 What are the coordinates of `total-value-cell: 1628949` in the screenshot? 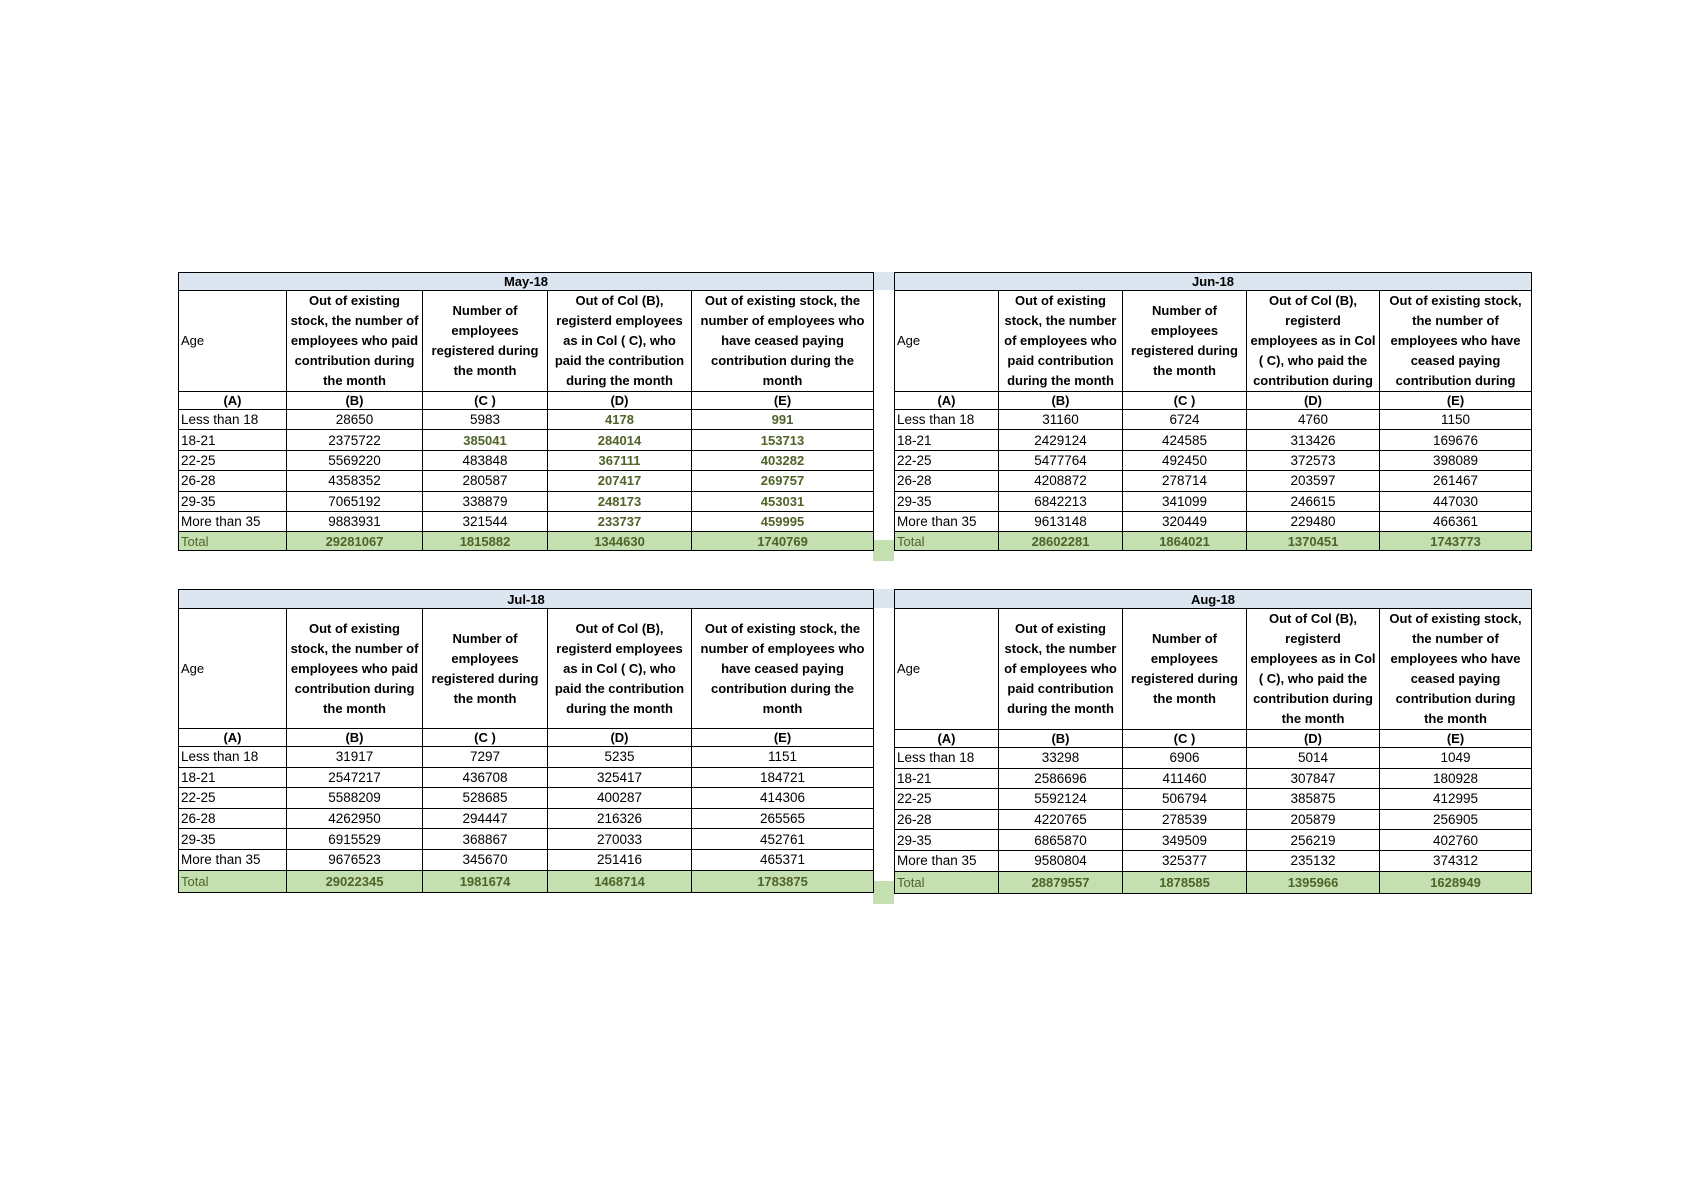 It's located at (1455, 882).